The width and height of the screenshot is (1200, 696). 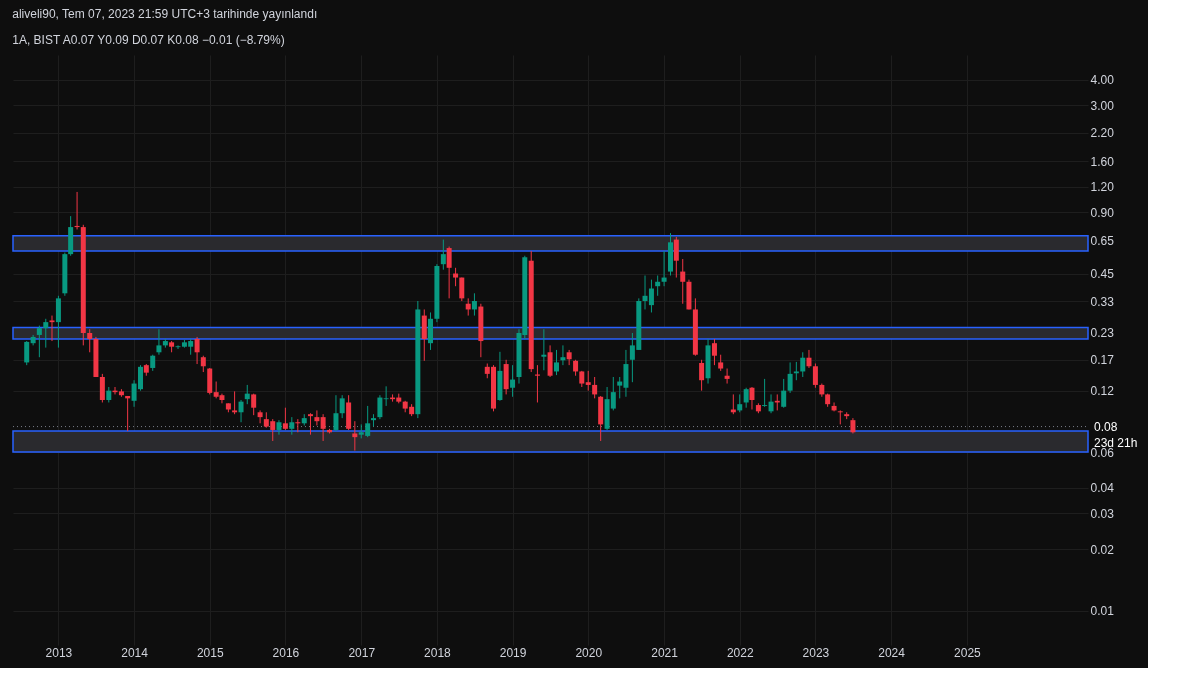 What do you see at coordinates (1102, 105) in the screenshot?
I see `y-tick-label: 3.00` at bounding box center [1102, 105].